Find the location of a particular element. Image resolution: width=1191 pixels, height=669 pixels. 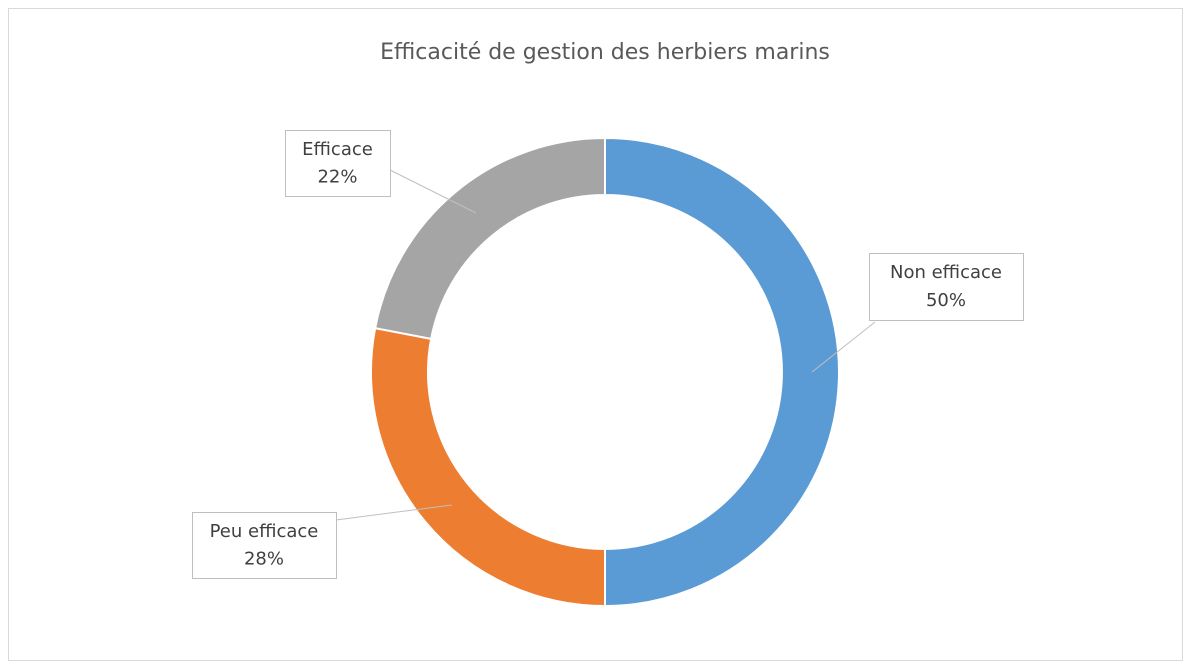

label-name: Efficace is located at coordinates (337, 149).